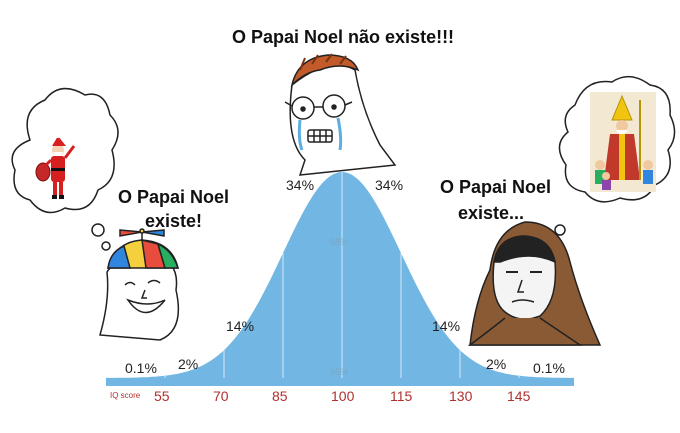 This screenshot has width=680, height=433. Describe the element at coordinates (55, 166) in the screenshot. I see `santa-icon` at that location.